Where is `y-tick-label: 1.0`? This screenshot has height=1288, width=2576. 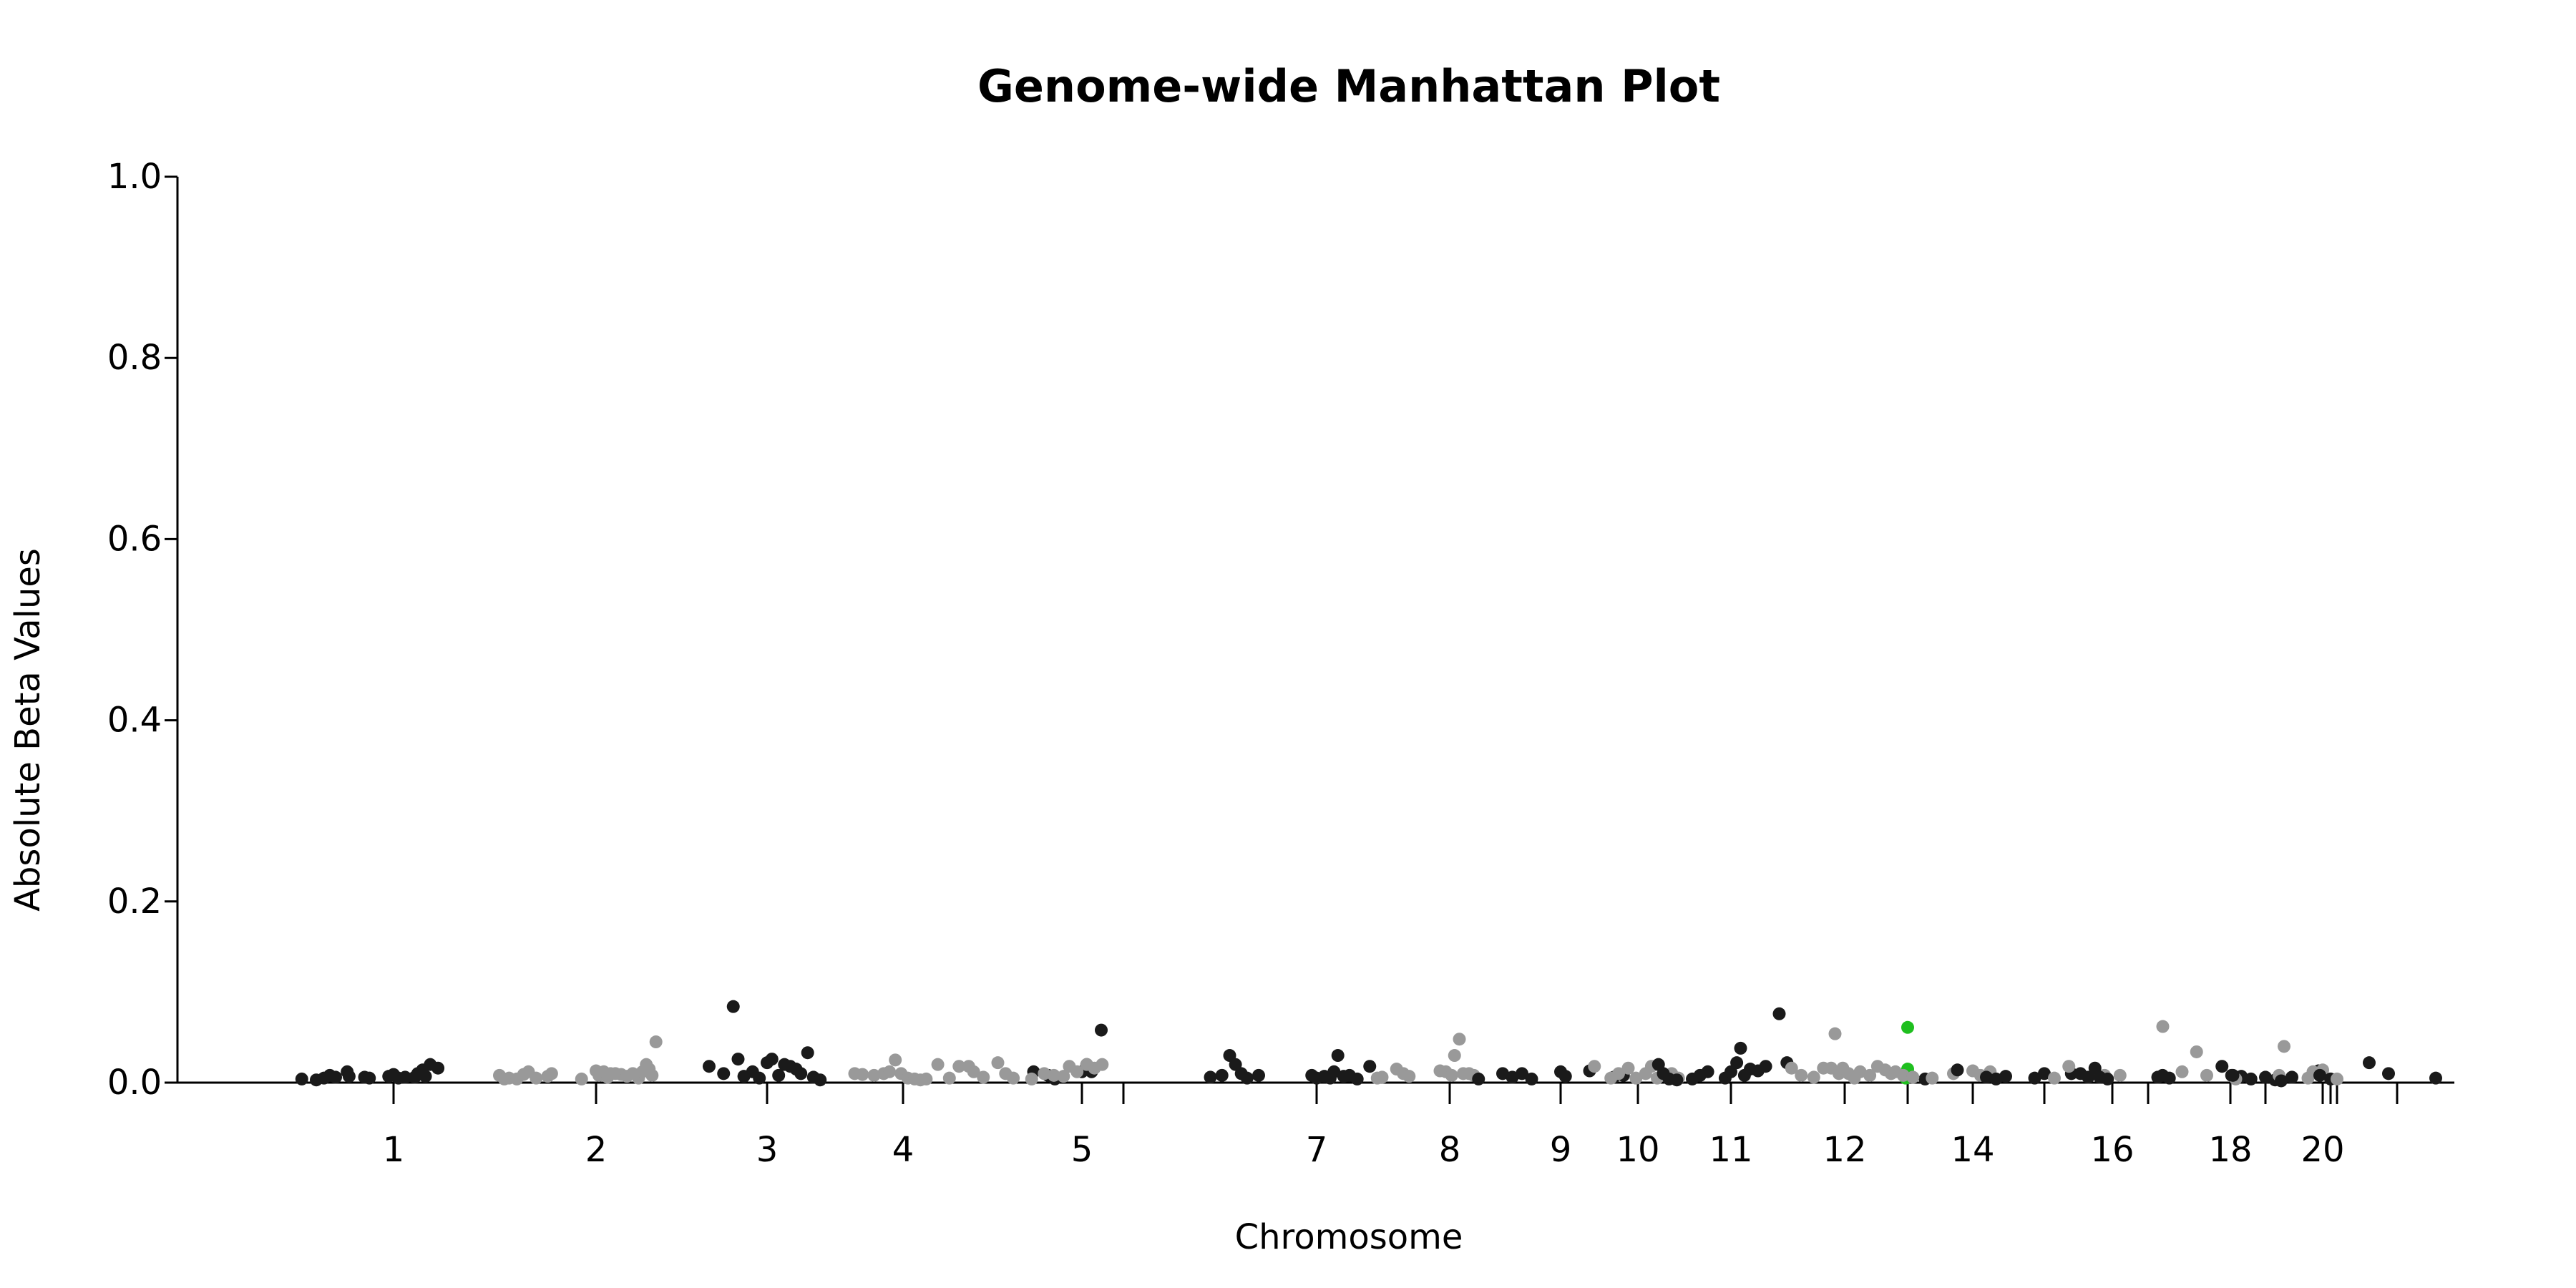 y-tick-label: 1.0 is located at coordinates (134, 177).